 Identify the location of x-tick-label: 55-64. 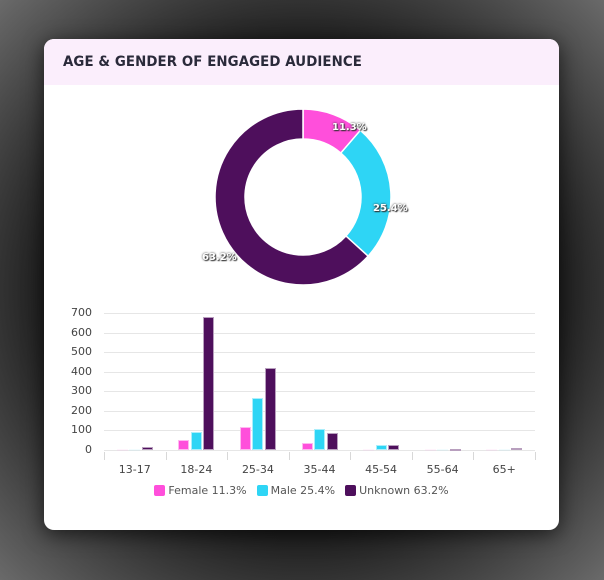
(442, 469).